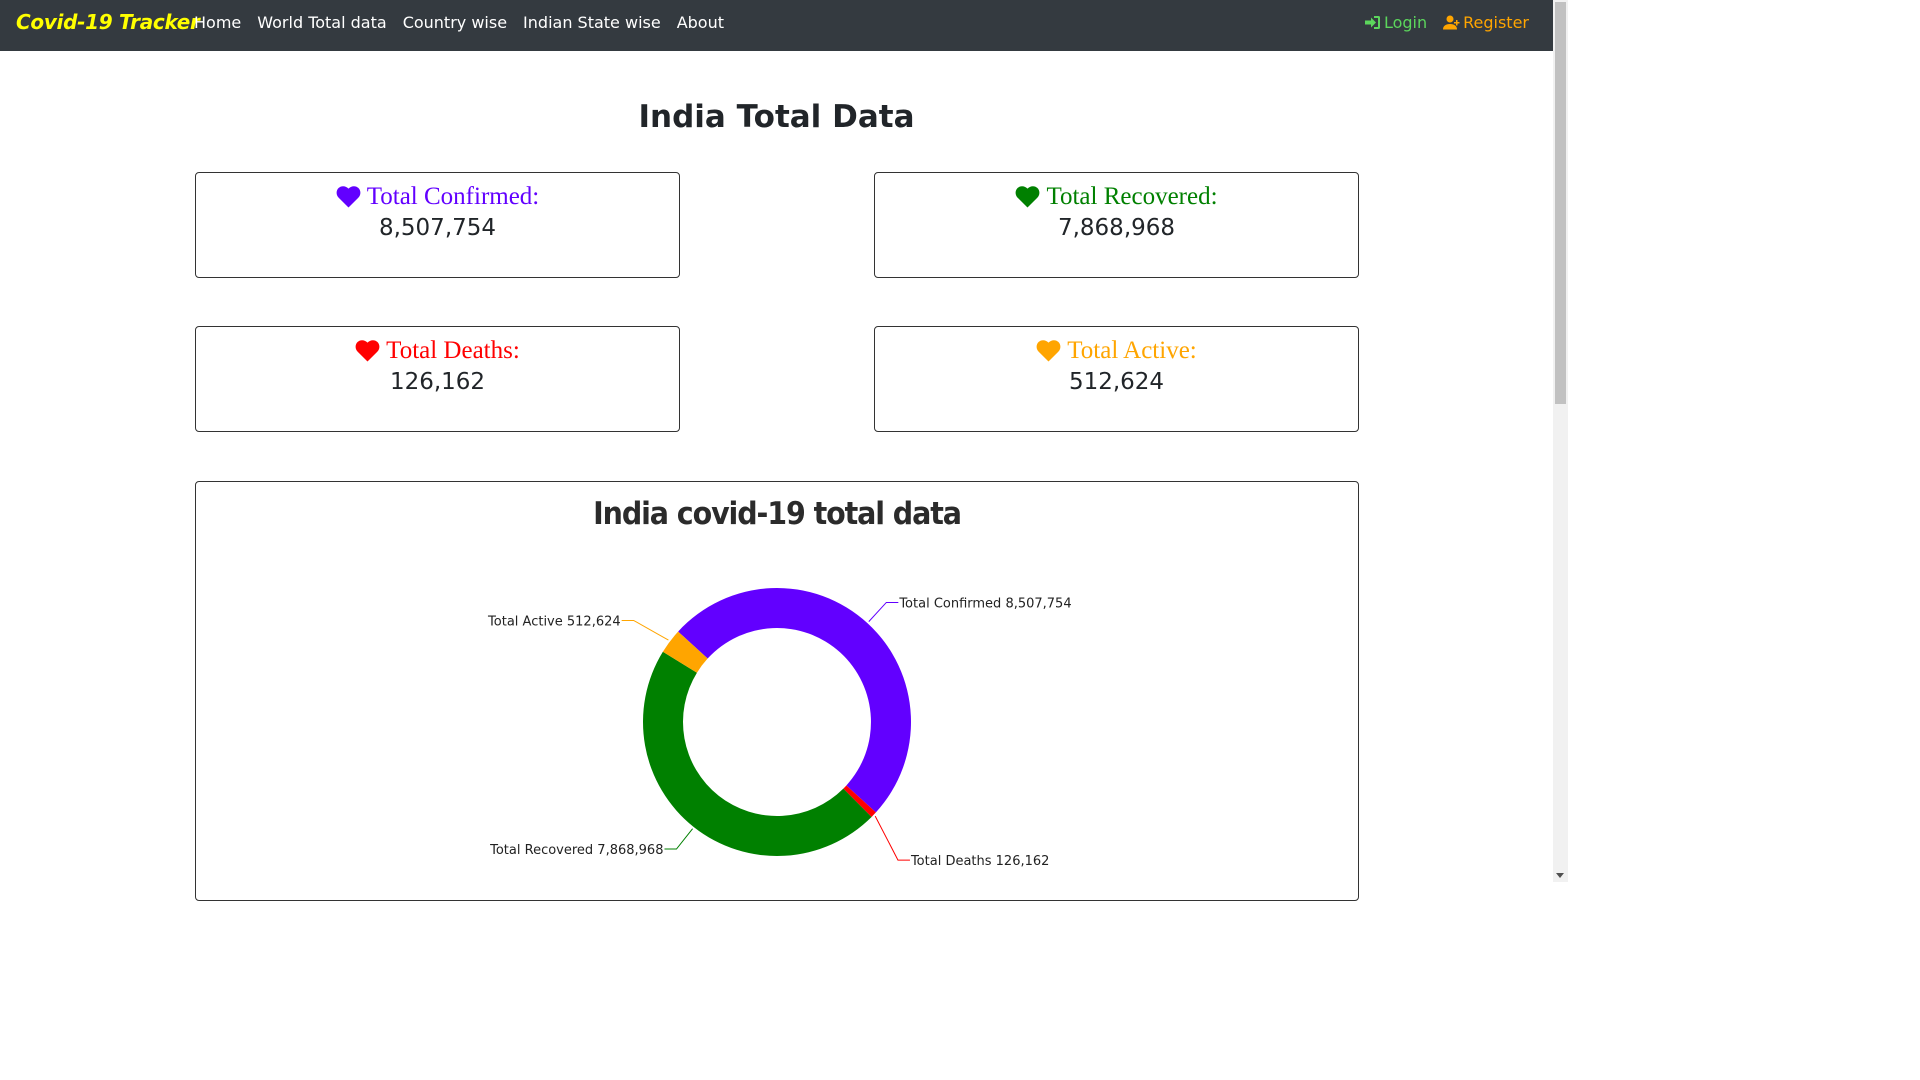  What do you see at coordinates (322, 22) in the screenshot?
I see `nav-world-total: World Total data` at bounding box center [322, 22].